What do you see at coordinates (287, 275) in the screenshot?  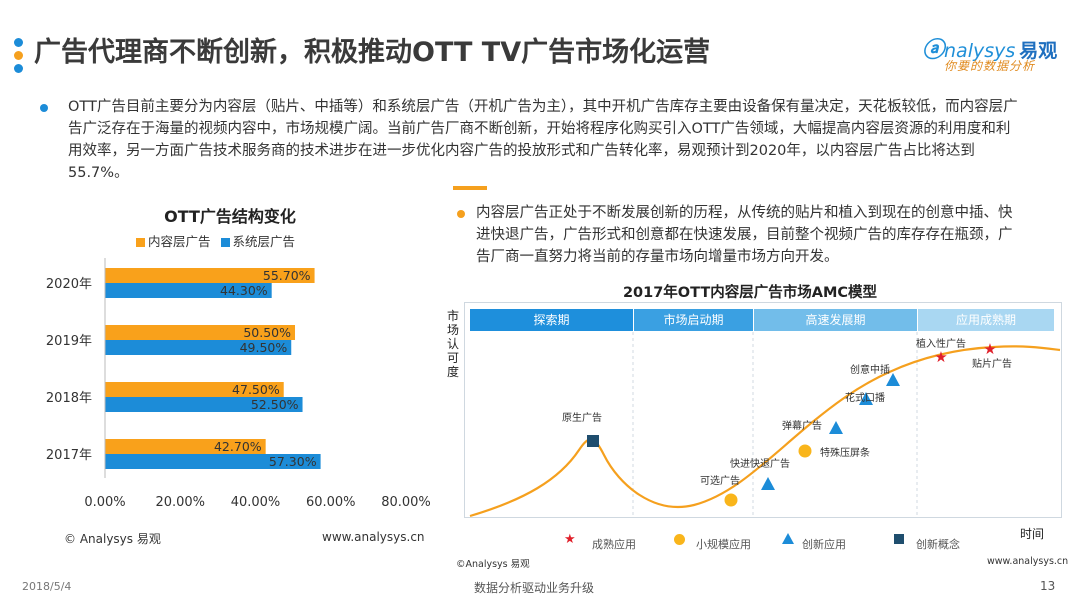 I see `bar-value-label: 55.70%` at bounding box center [287, 275].